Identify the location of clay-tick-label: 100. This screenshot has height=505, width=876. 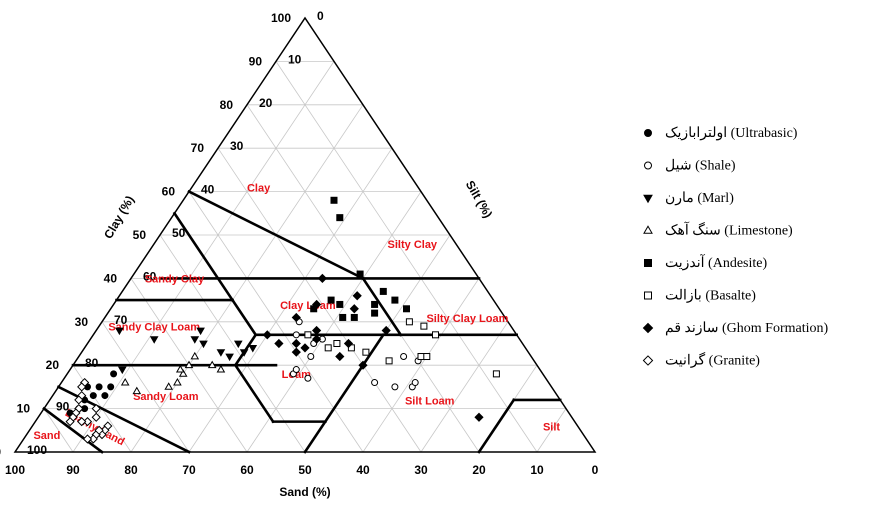
(281, 18).